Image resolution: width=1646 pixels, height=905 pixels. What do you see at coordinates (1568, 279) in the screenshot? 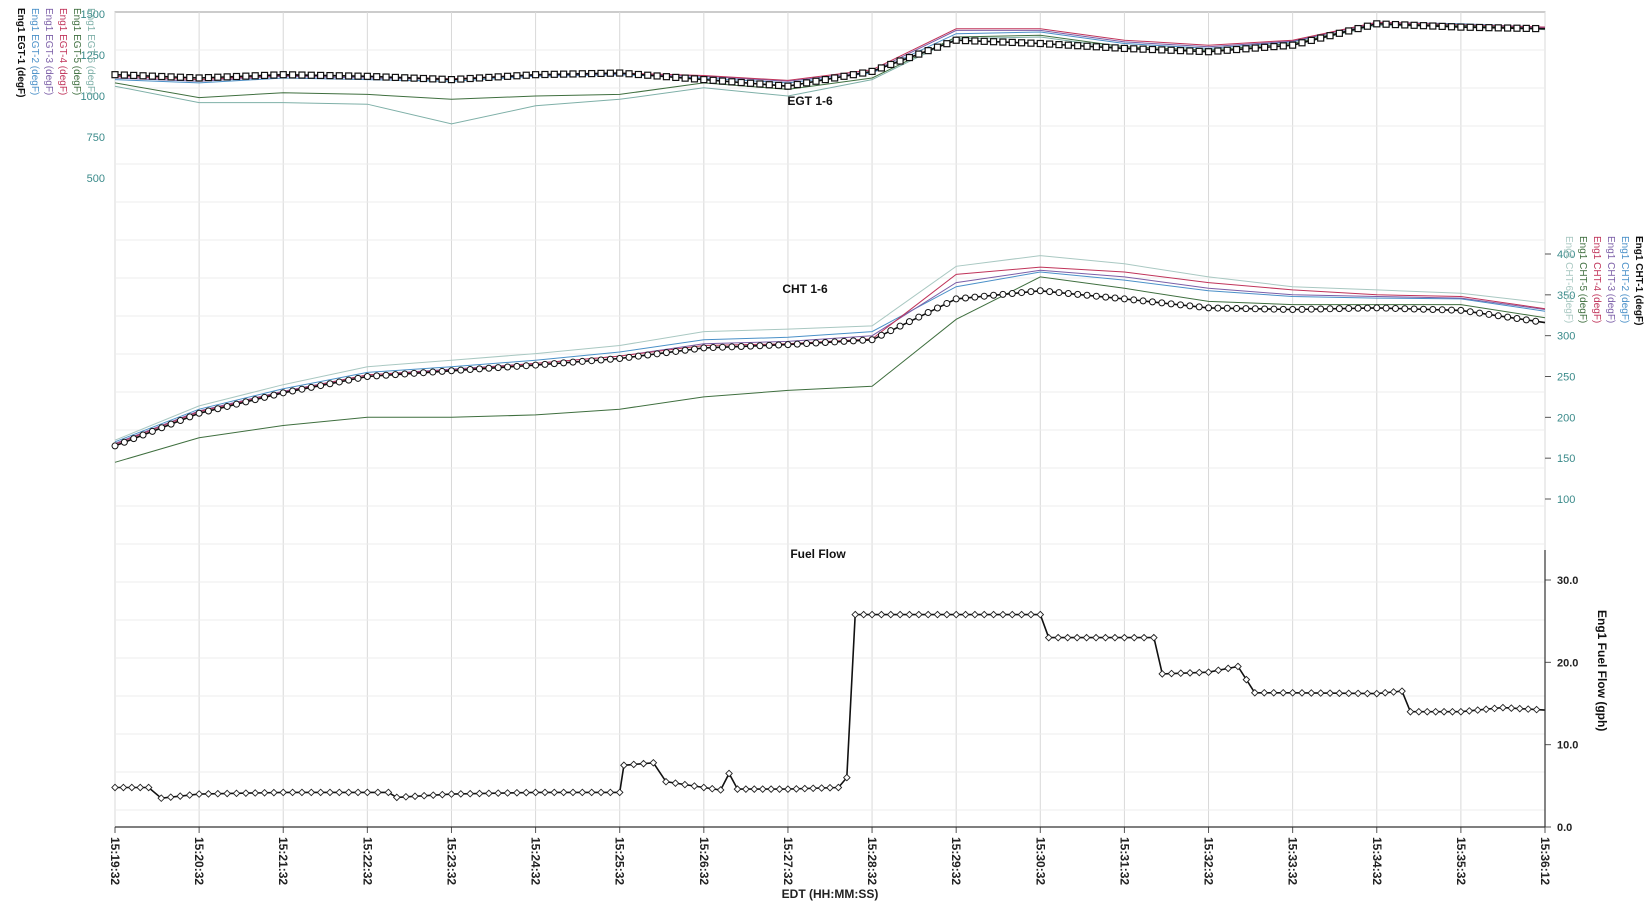
I see `legend-entry: Eng1 CHT-6 (degF)` at bounding box center [1568, 279].